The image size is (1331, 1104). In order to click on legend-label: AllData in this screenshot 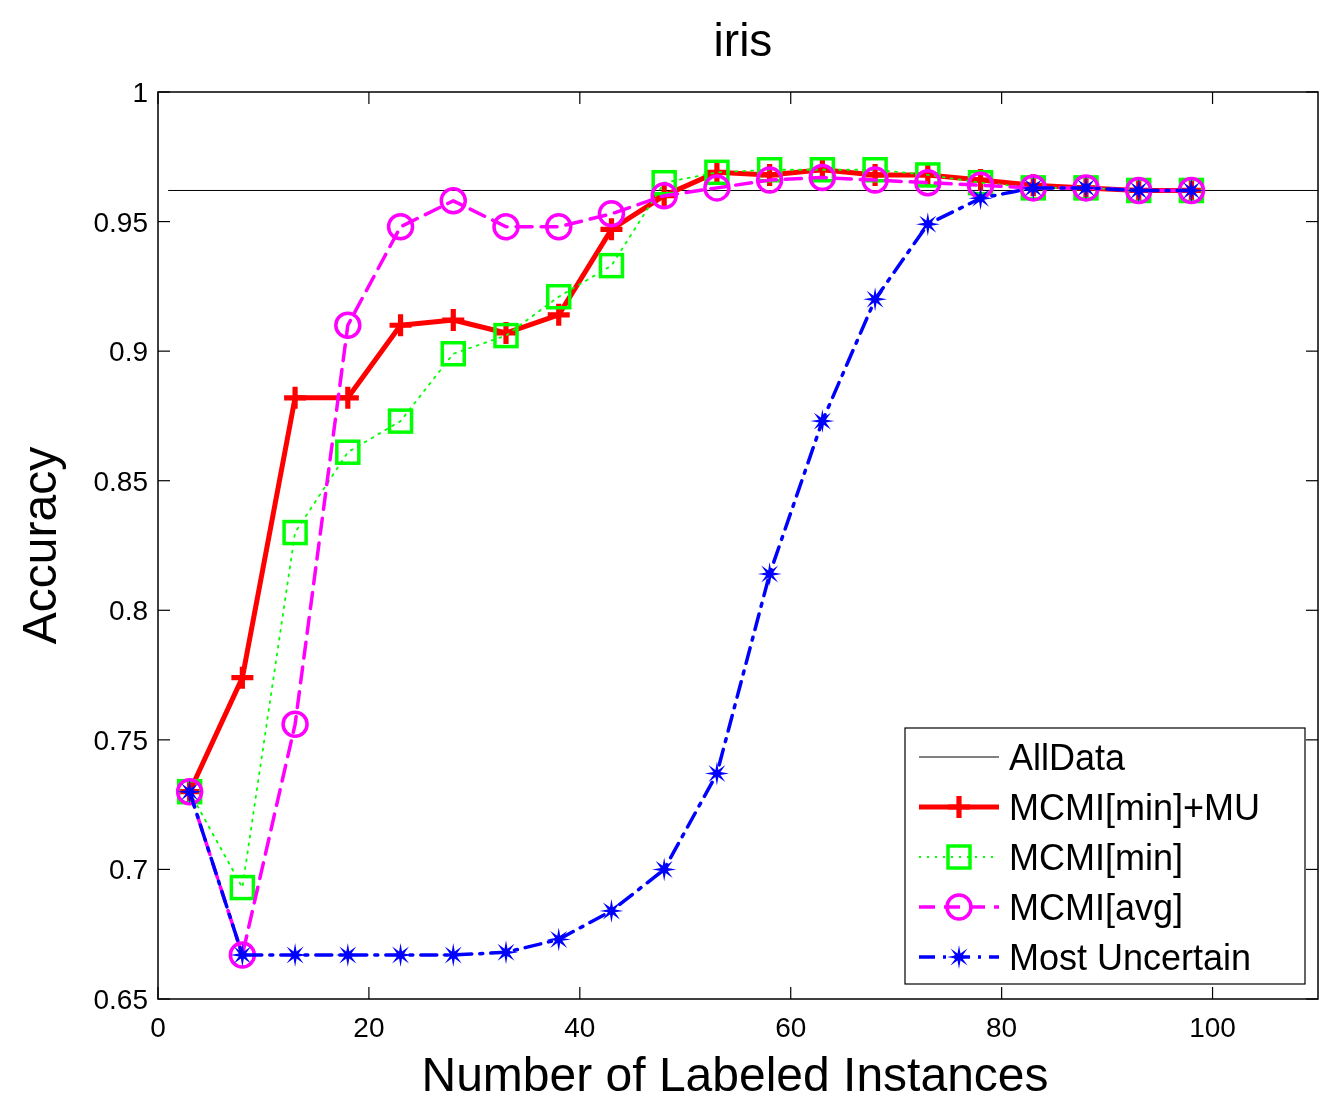, I will do `click(1068, 757)`.